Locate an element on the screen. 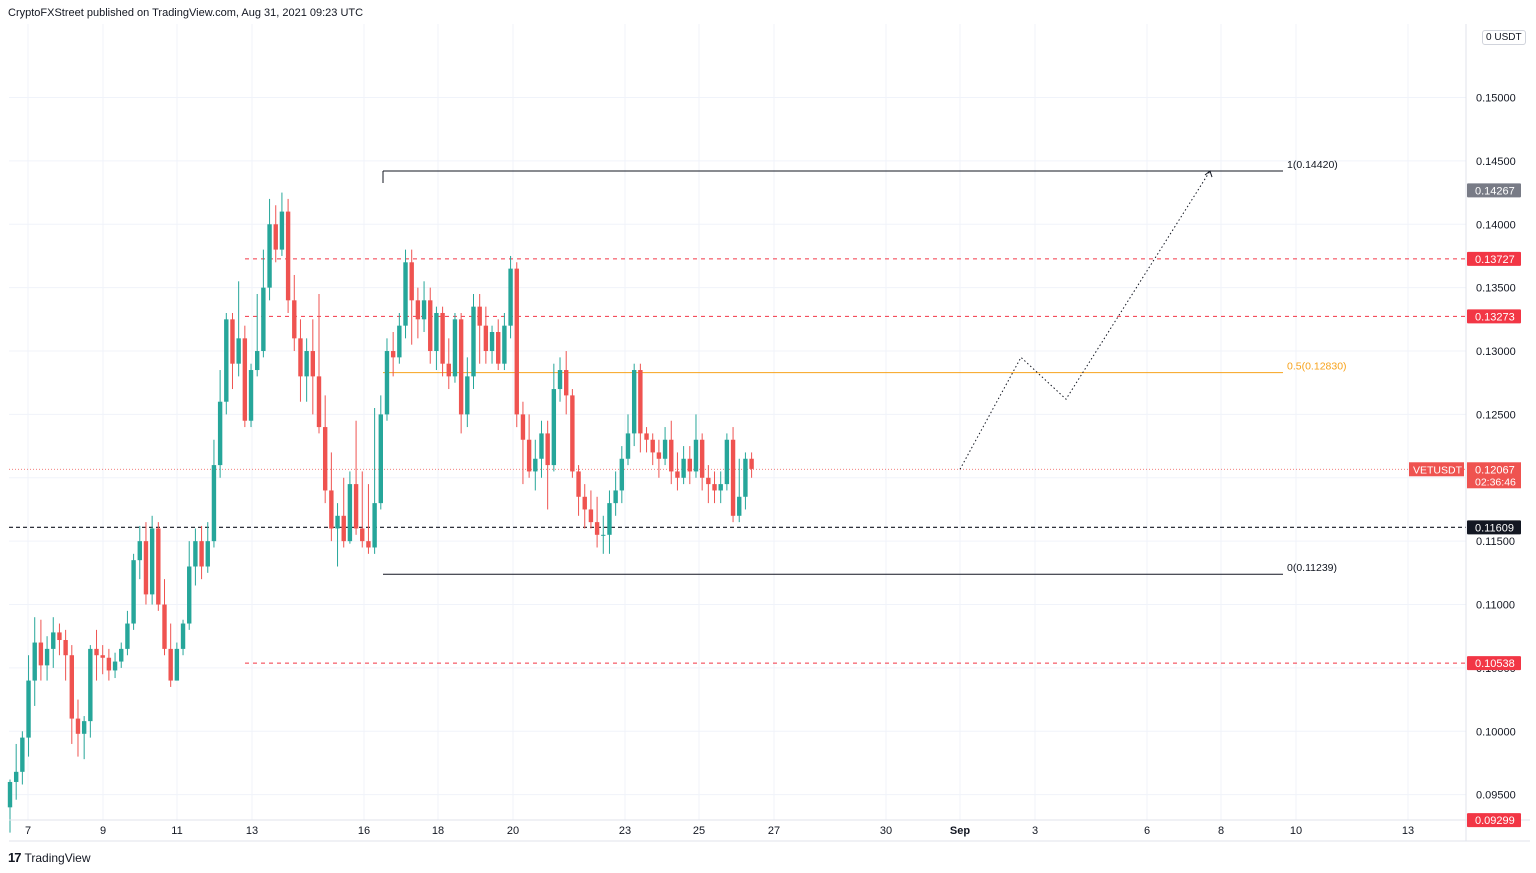 The height and width of the screenshot is (873, 1536). price-tick: 0.13000 is located at coordinates (1496, 352).